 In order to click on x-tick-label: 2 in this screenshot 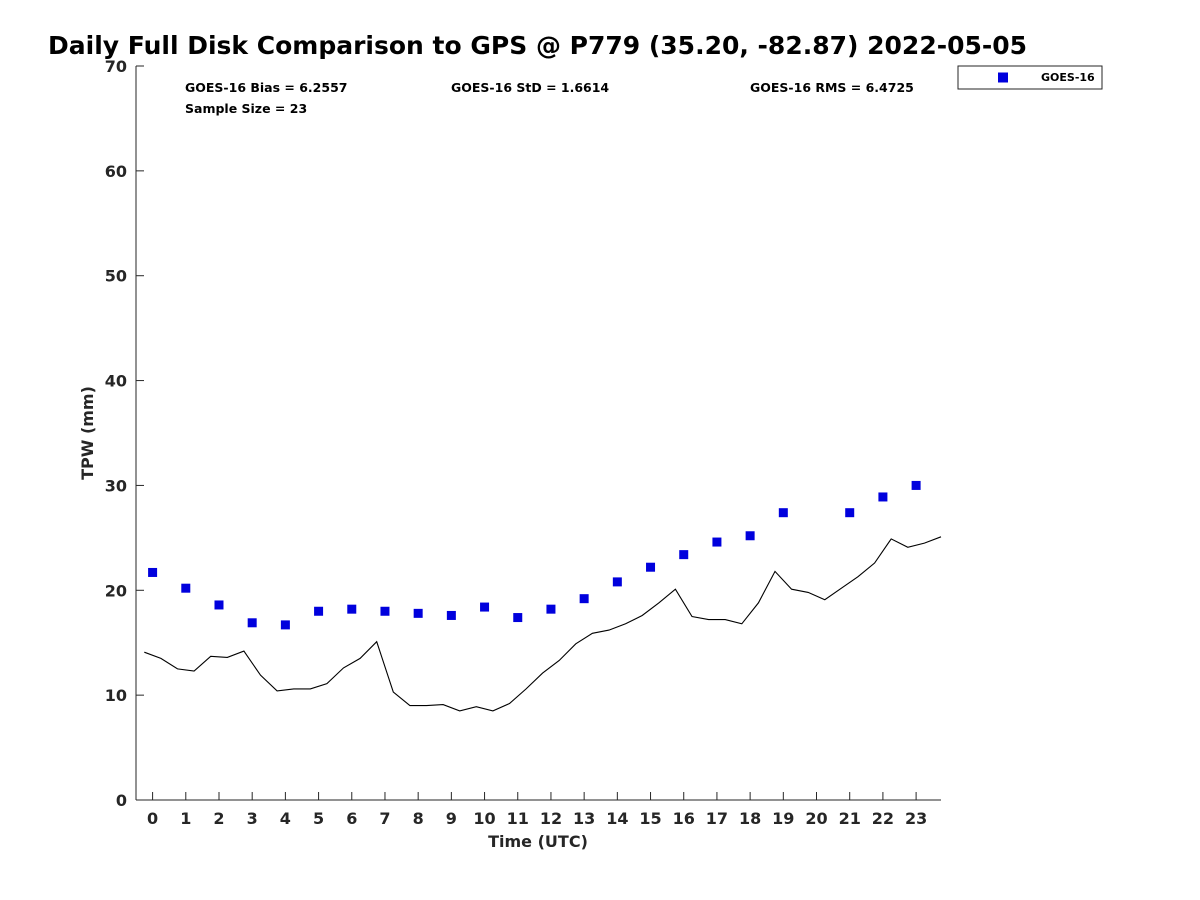, I will do `click(218, 818)`.